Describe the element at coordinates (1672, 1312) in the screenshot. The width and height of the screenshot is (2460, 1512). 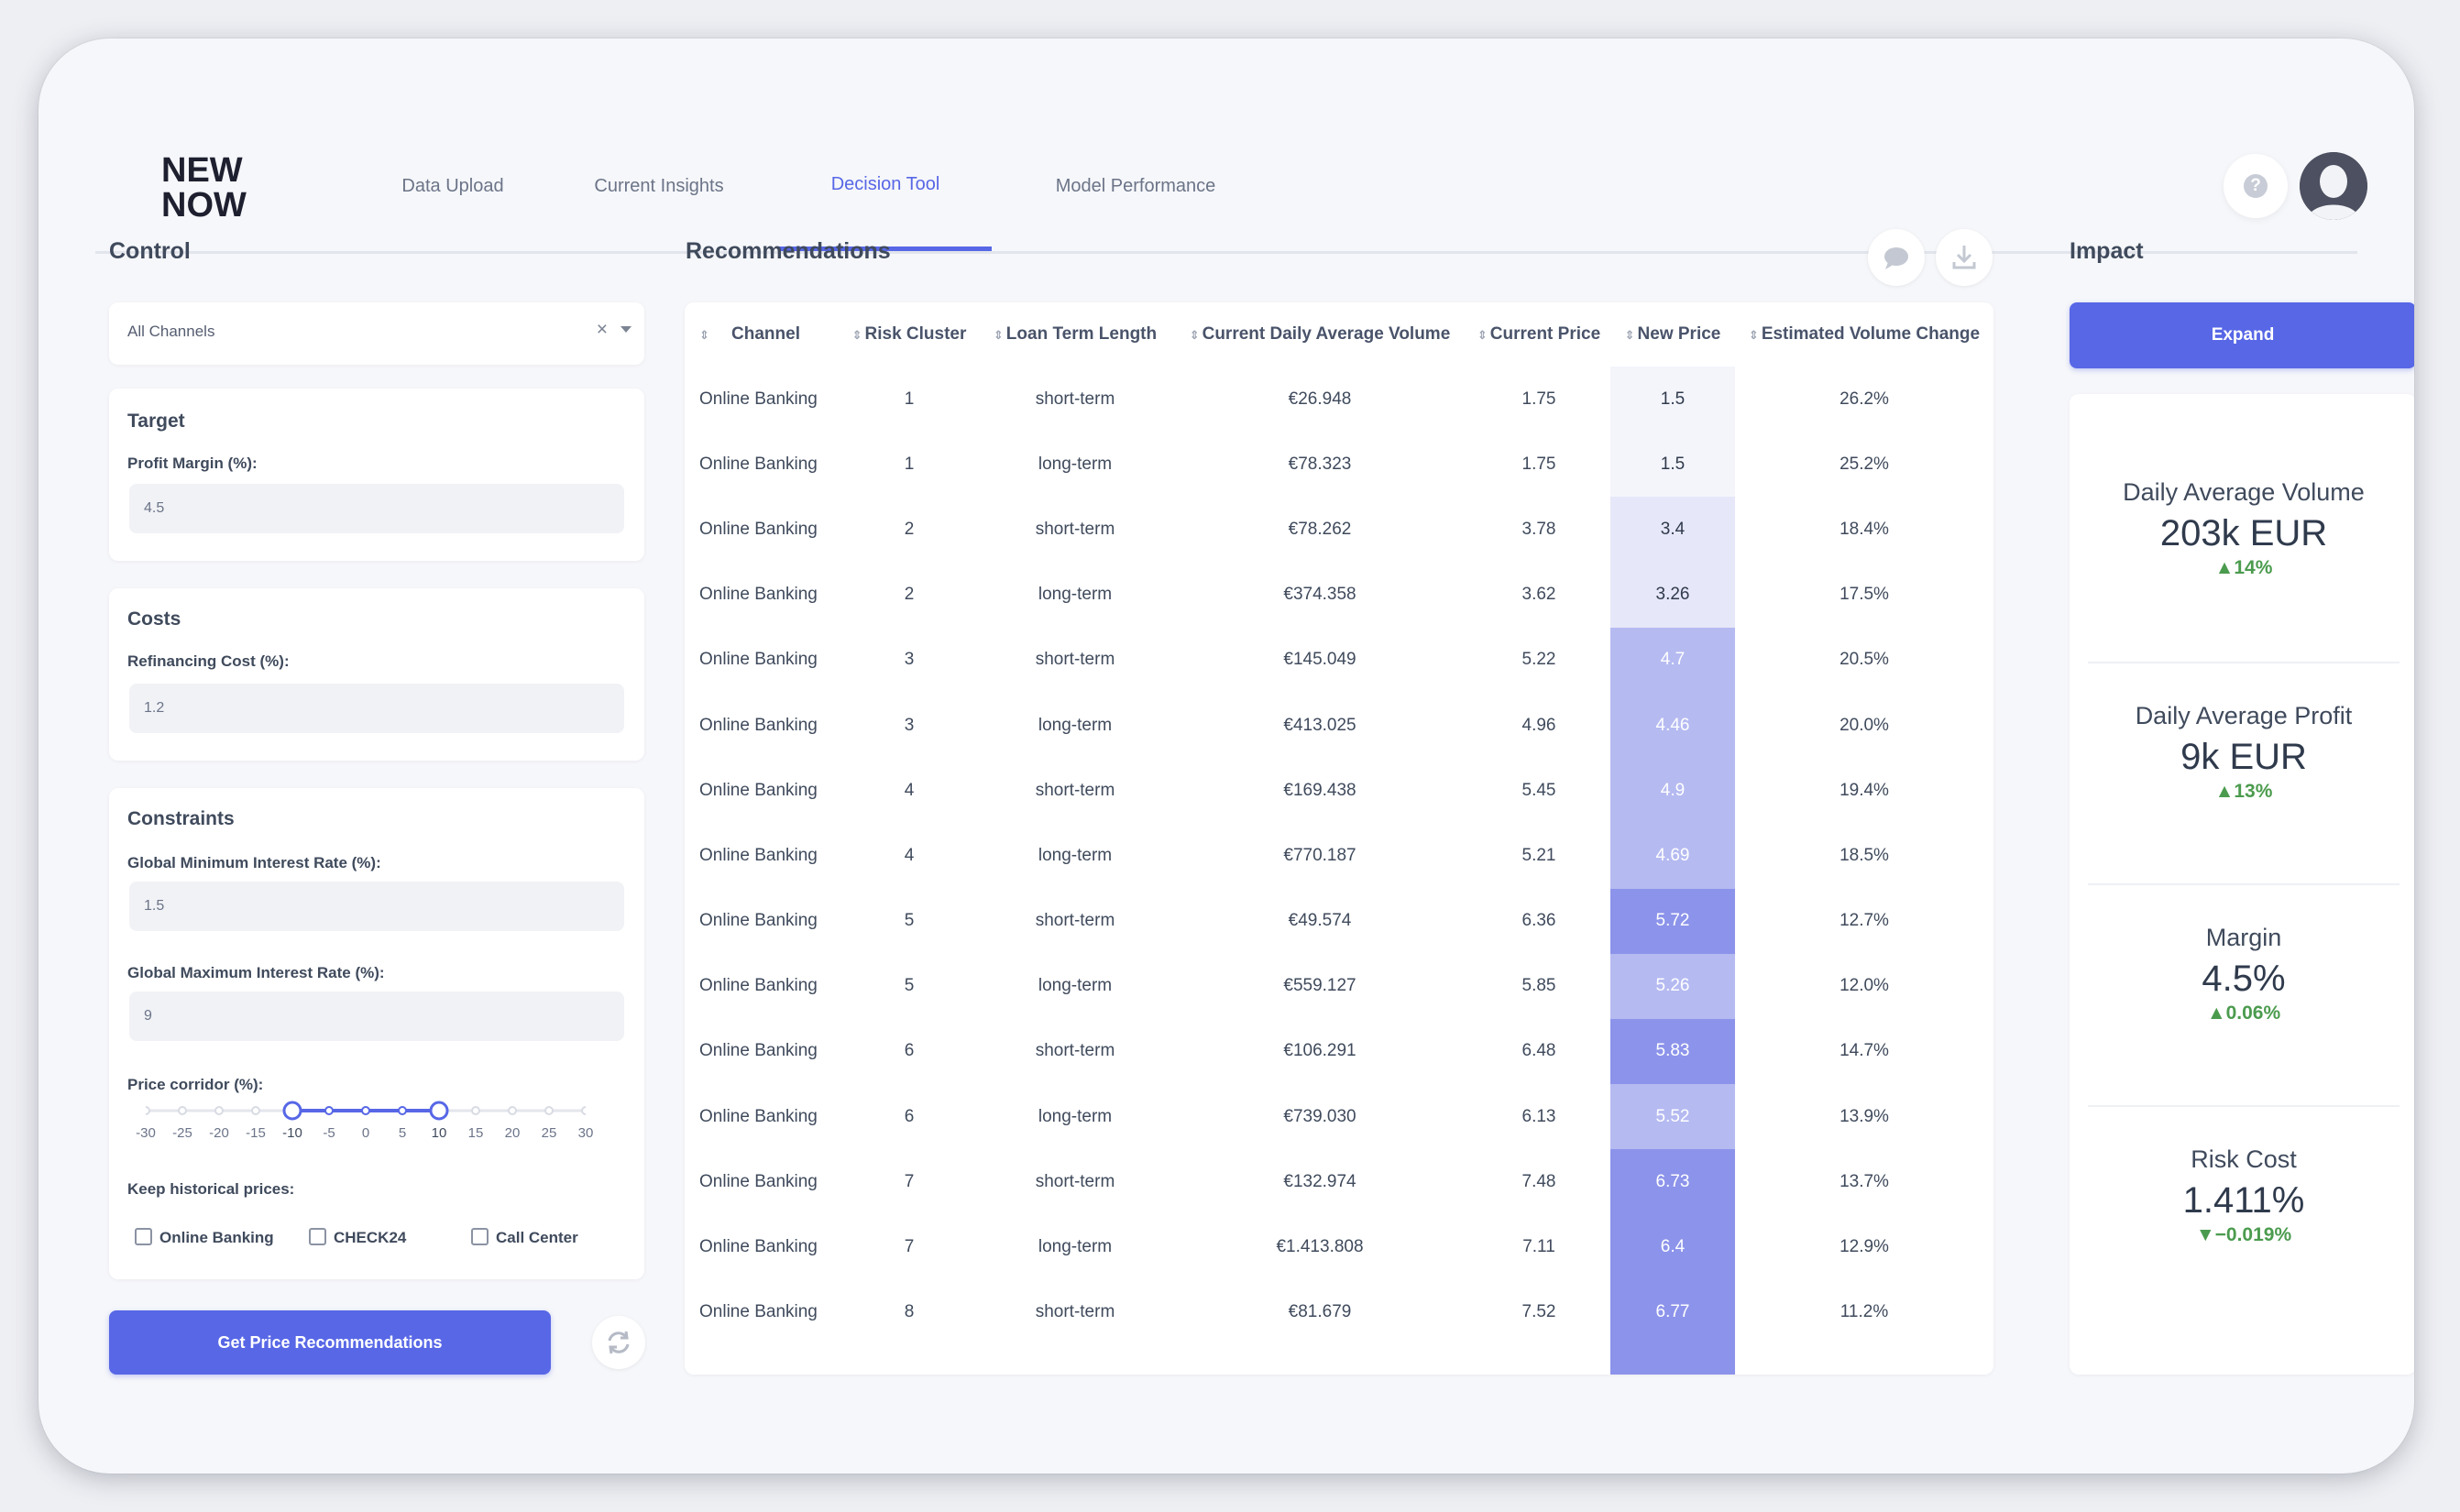
I see `cell-new-price: 6.77` at that location.